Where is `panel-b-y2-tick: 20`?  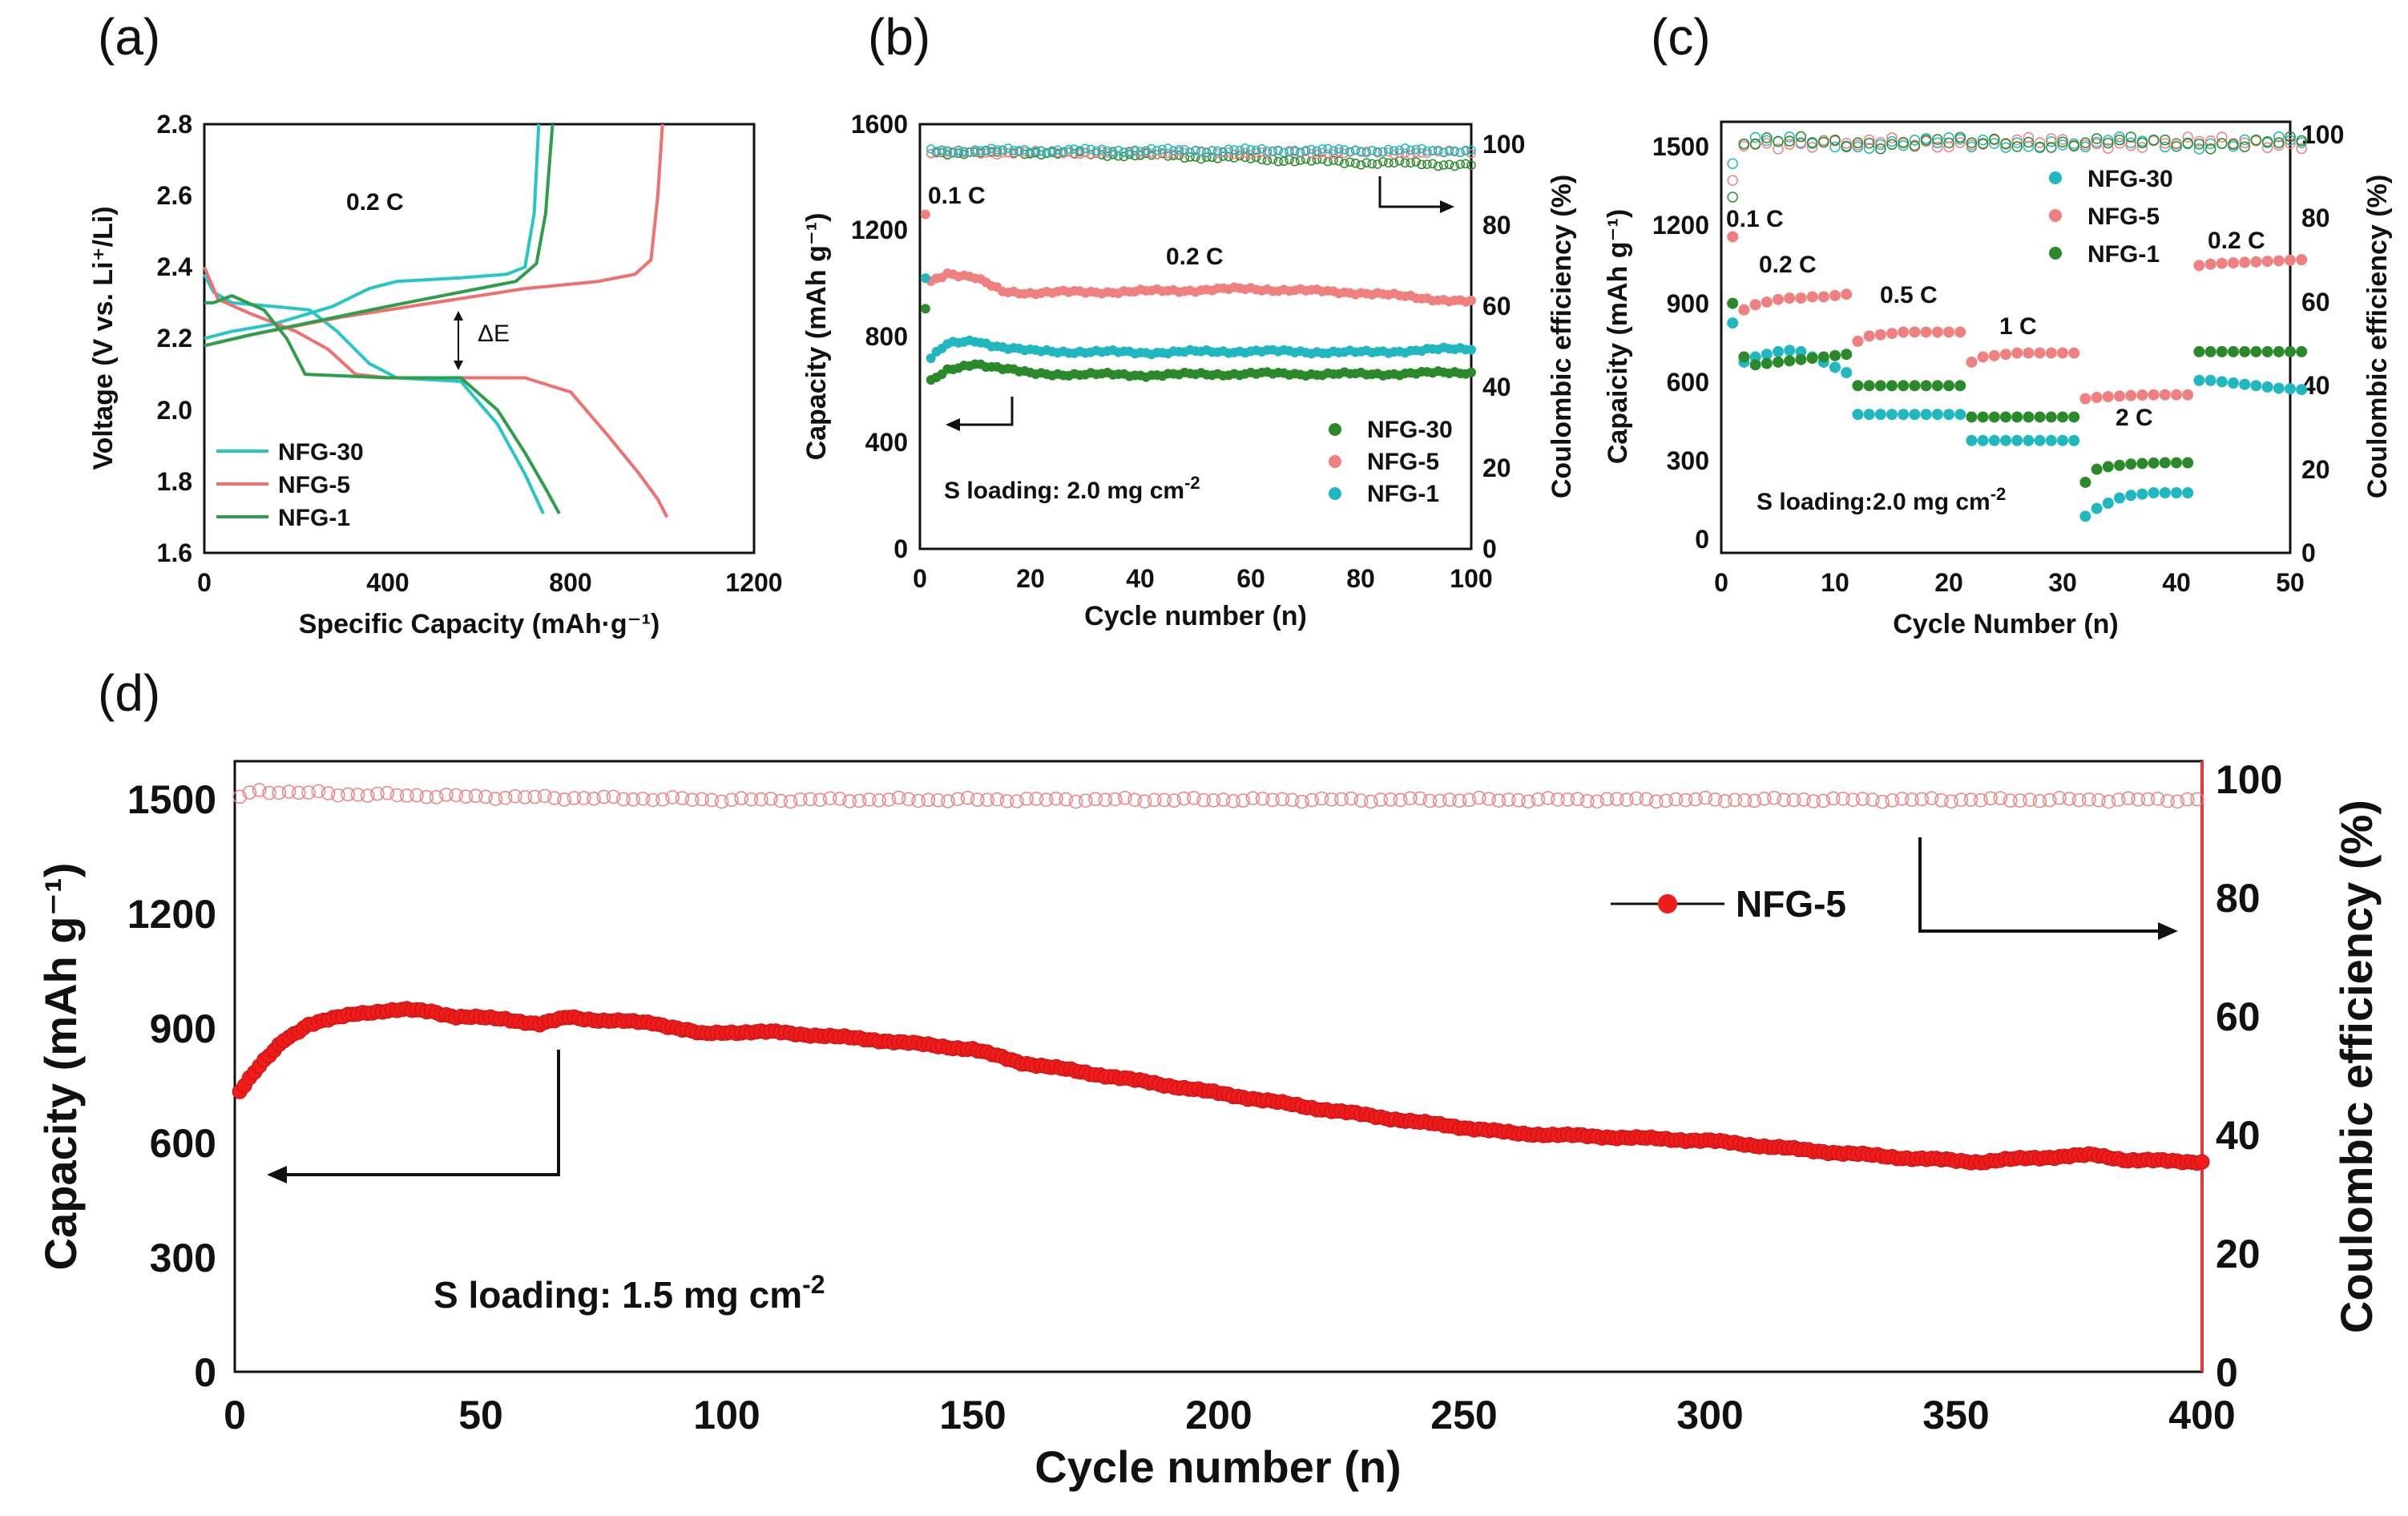
panel-b-y2-tick: 20 is located at coordinates (1497, 468).